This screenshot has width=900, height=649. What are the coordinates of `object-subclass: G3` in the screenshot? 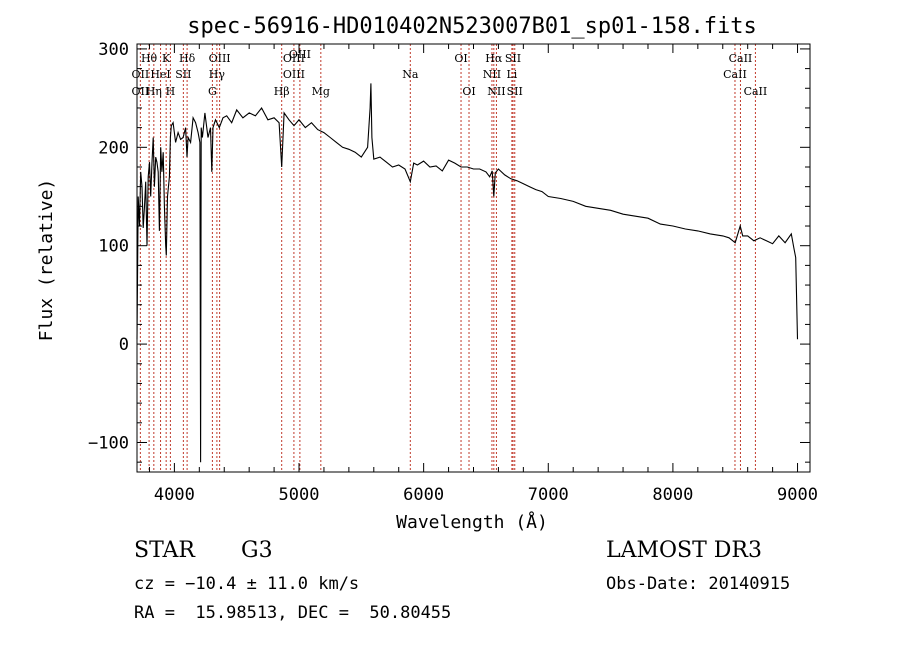 It's located at (257, 550).